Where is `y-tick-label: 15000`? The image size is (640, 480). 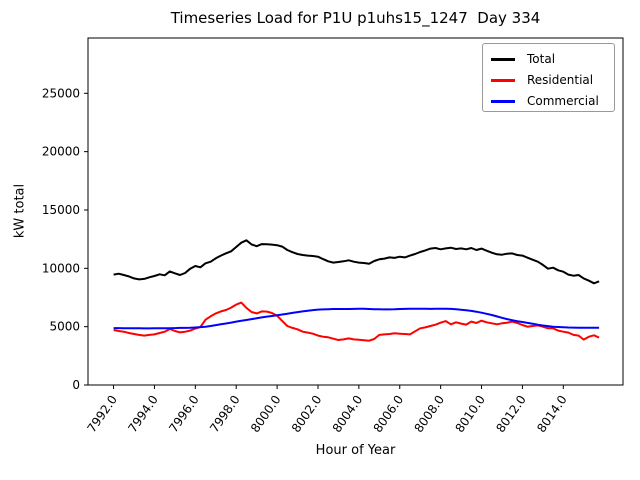 y-tick-label: 15000 is located at coordinates (61, 210).